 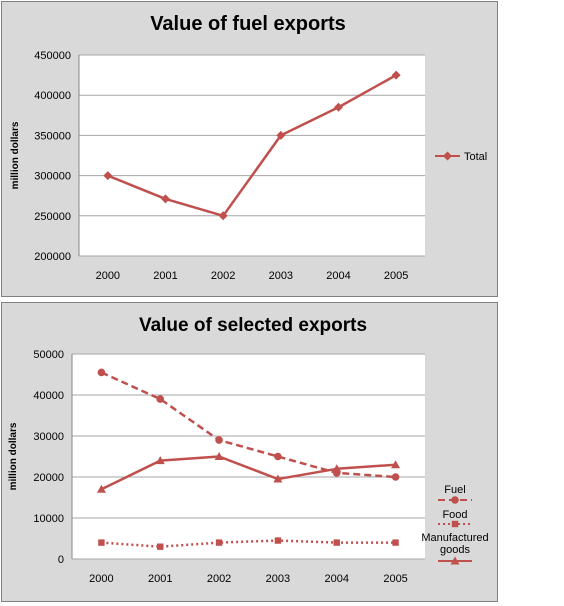 I want to click on series-line-total, so click(x=252, y=146).